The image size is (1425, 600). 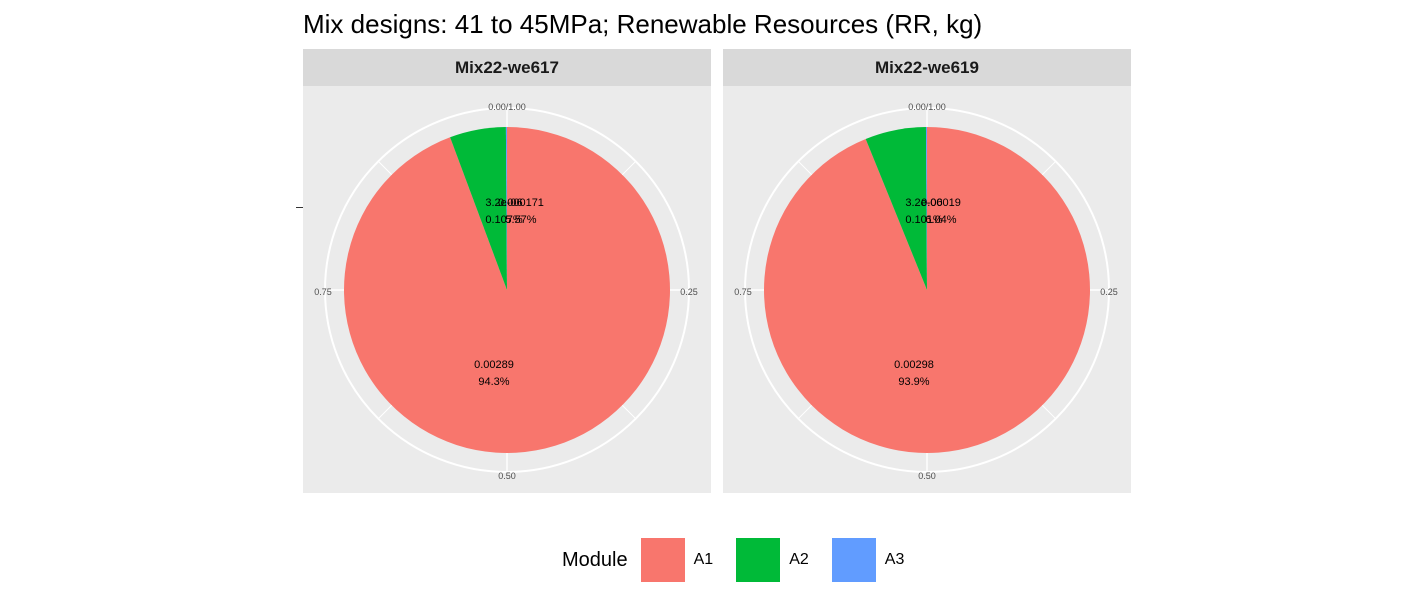 What do you see at coordinates (799, 559) in the screenshot?
I see `legend-label-a2: A2` at bounding box center [799, 559].